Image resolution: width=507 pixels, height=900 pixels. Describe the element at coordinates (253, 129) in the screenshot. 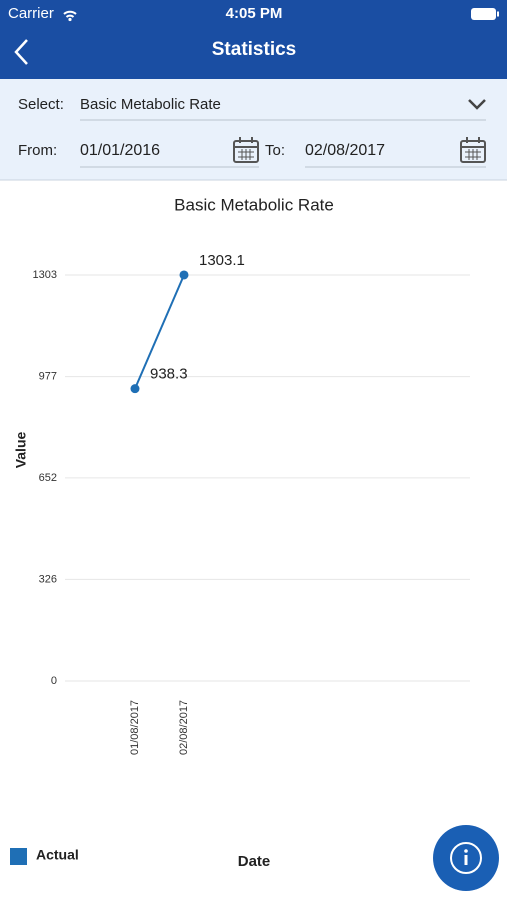

I see `filter-panel` at that location.